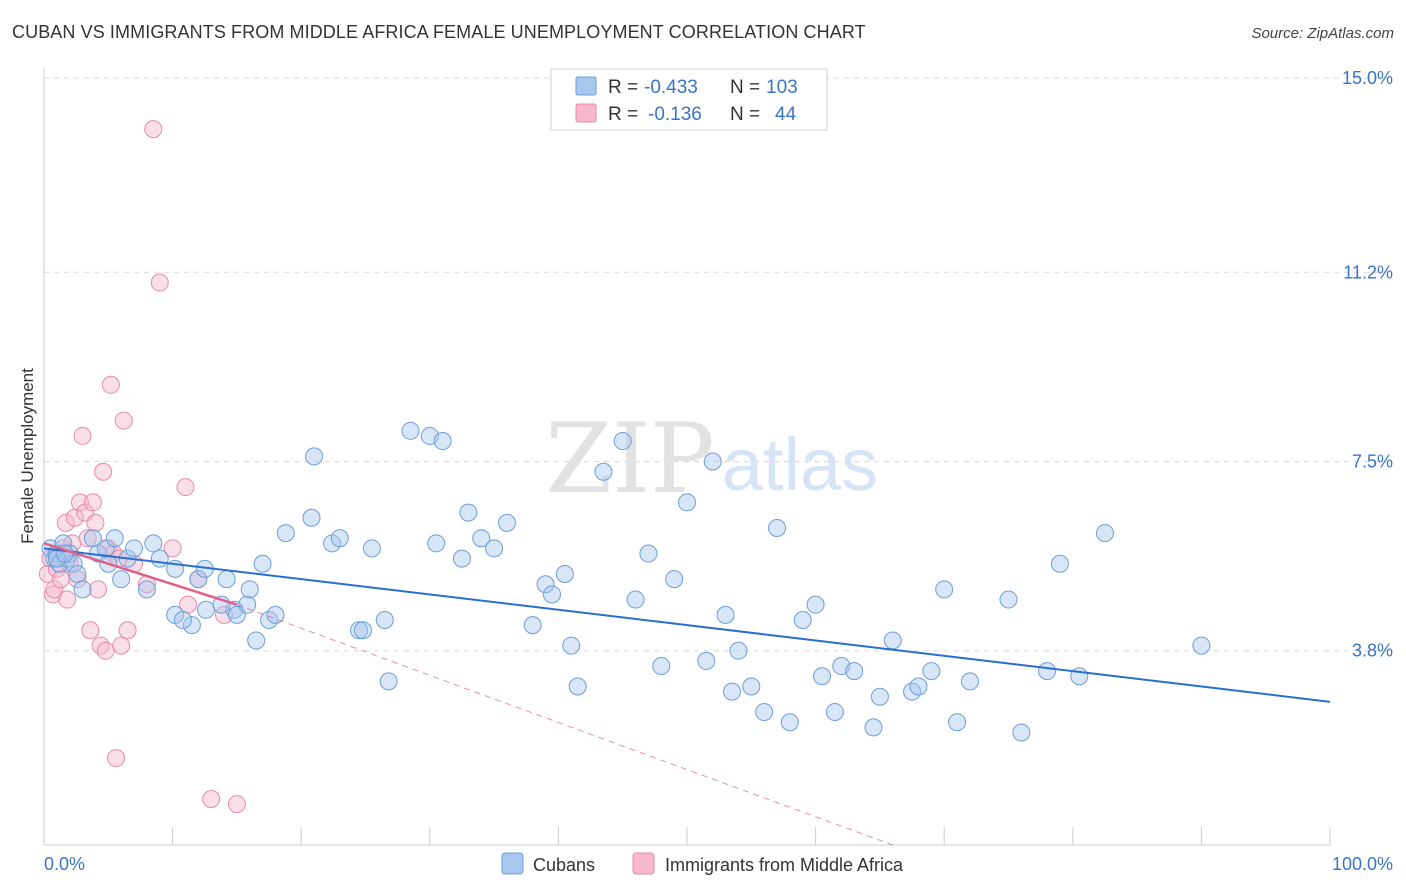  I want to click on watermark-atlas: atlas, so click(800, 464).